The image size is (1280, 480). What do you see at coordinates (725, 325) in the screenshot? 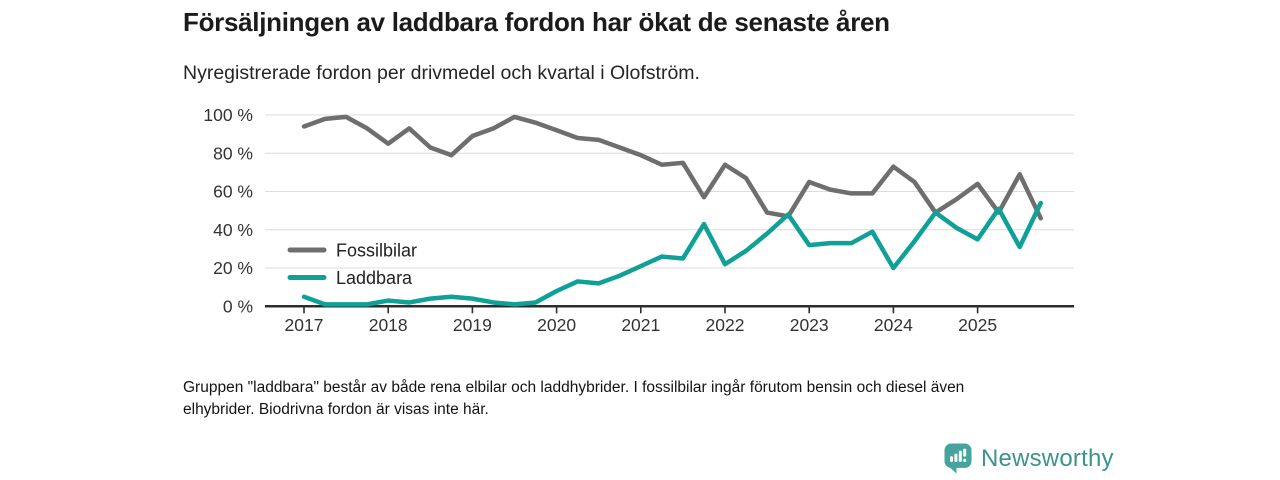
I see `x-tick-label: 2022` at bounding box center [725, 325].